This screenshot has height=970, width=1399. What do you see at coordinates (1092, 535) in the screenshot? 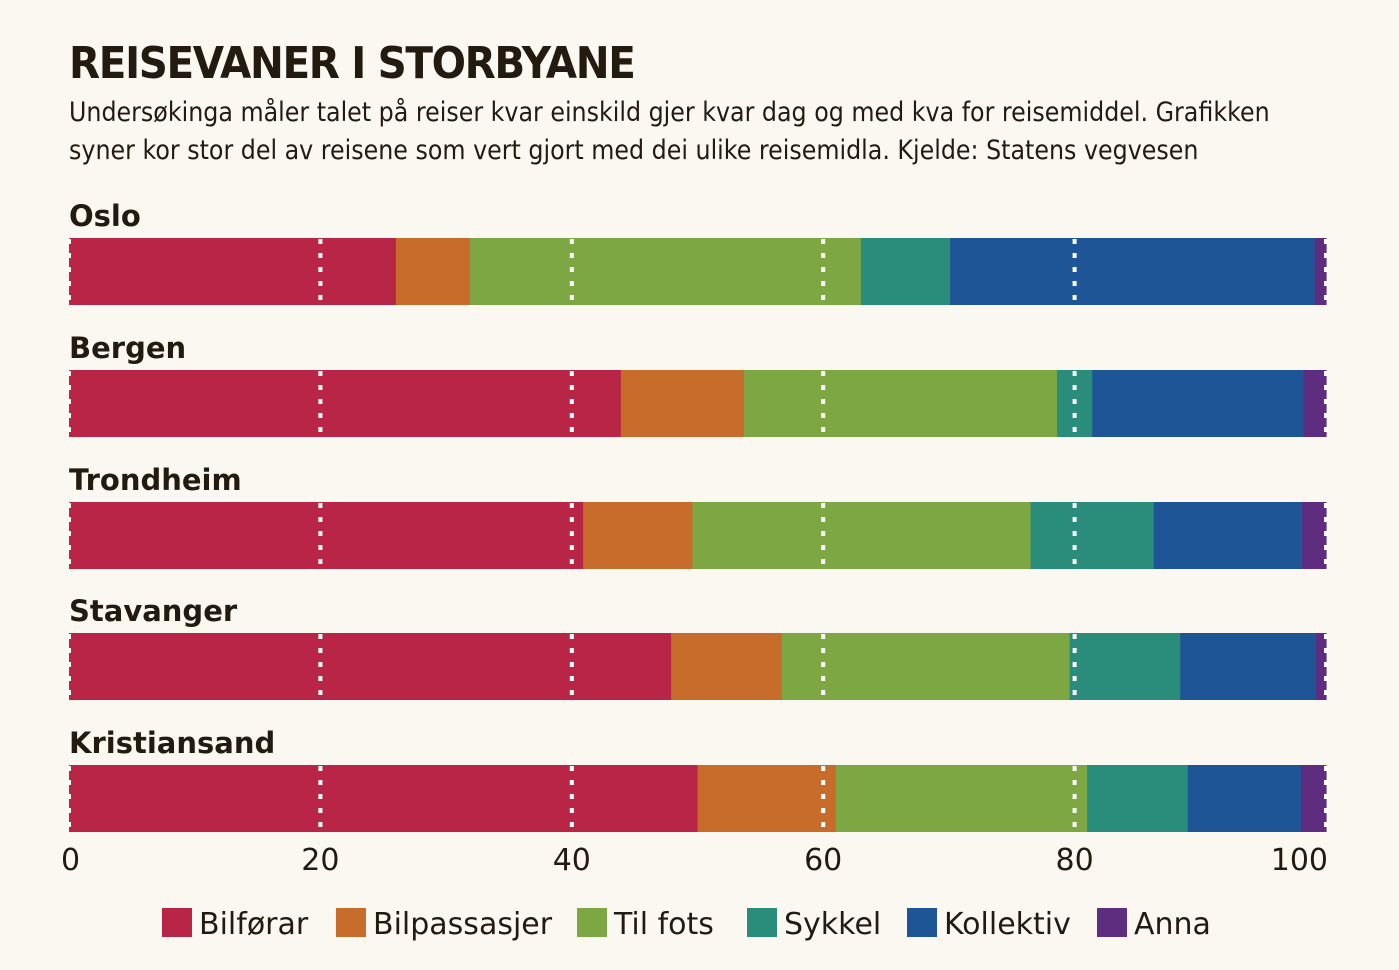
I see `bar-segment-trondheim-sykkel` at bounding box center [1092, 535].